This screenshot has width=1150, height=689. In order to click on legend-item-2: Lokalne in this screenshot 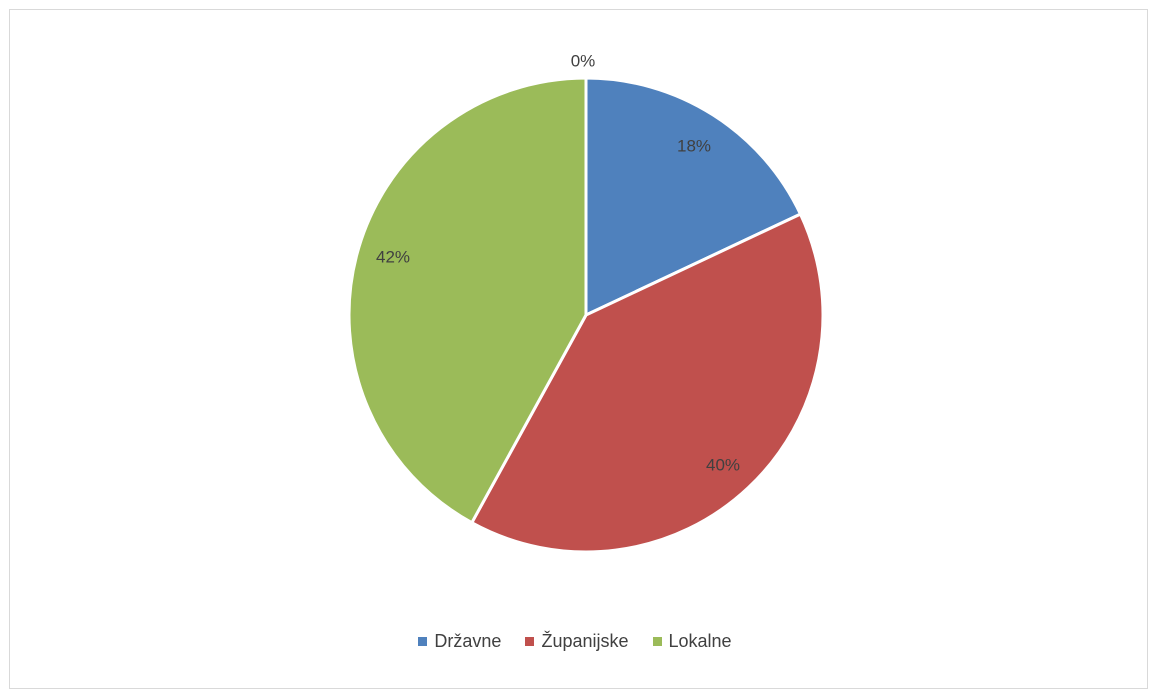, I will do `click(692, 641)`.